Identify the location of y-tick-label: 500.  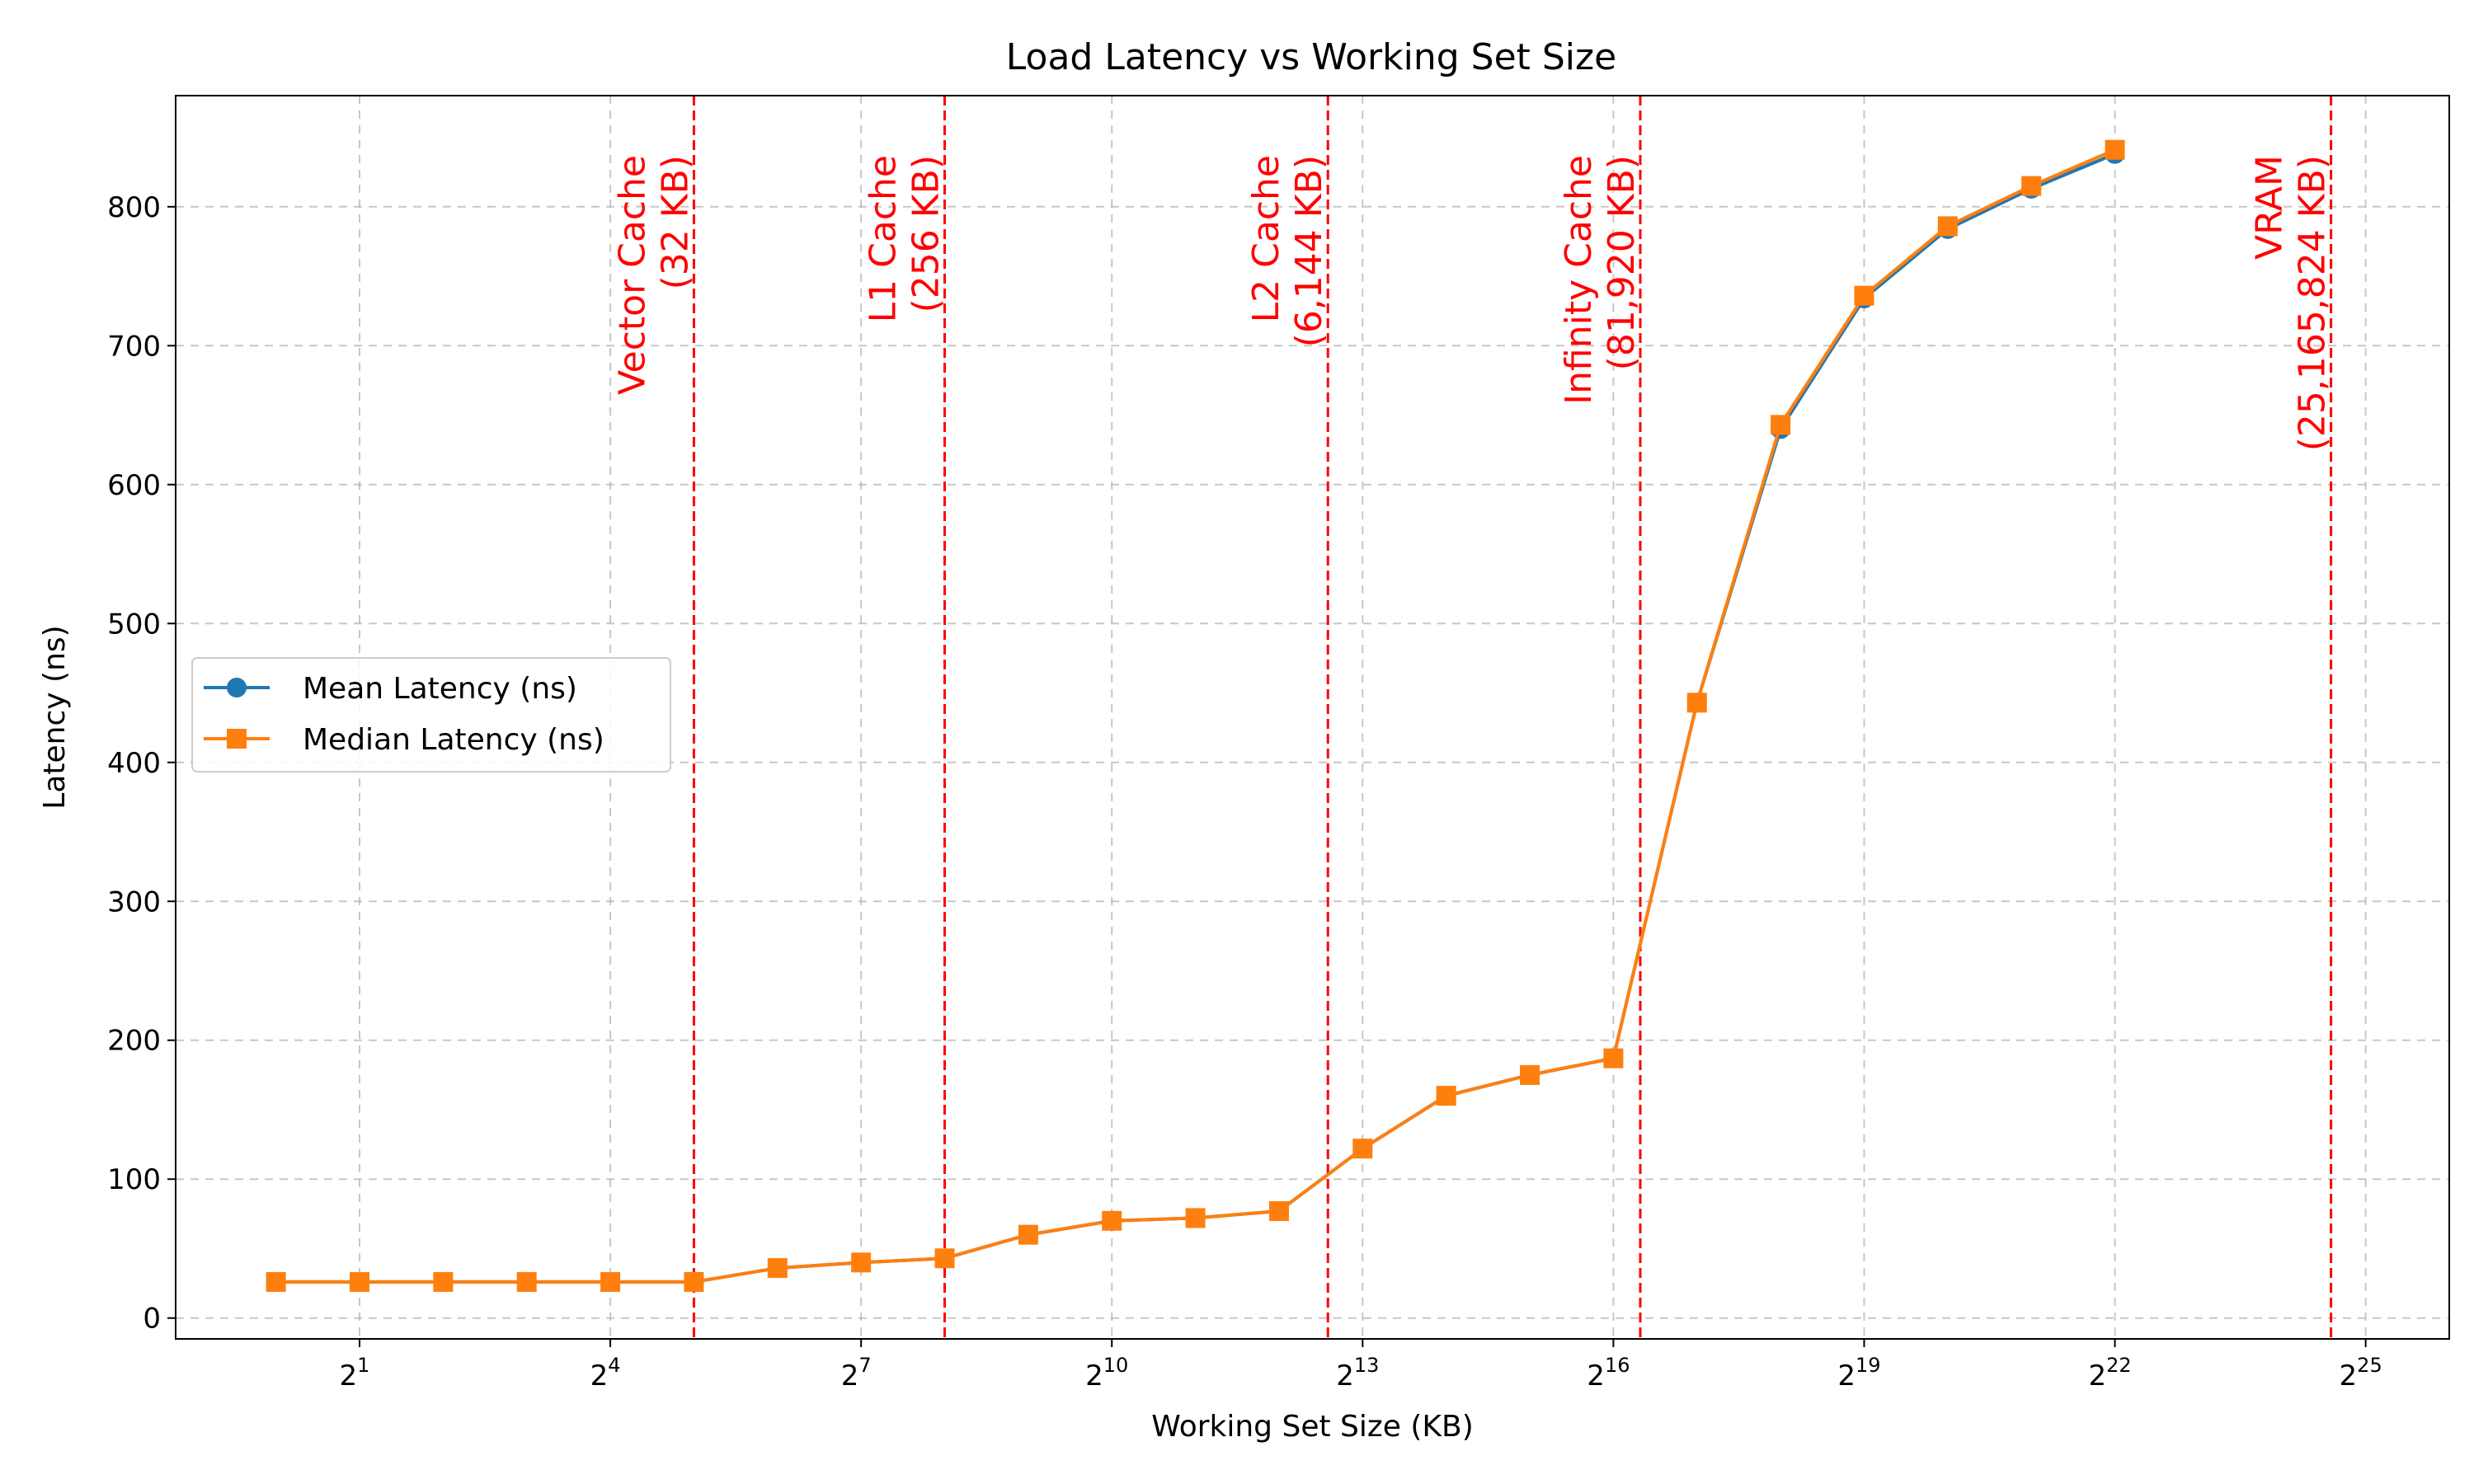
(134, 624).